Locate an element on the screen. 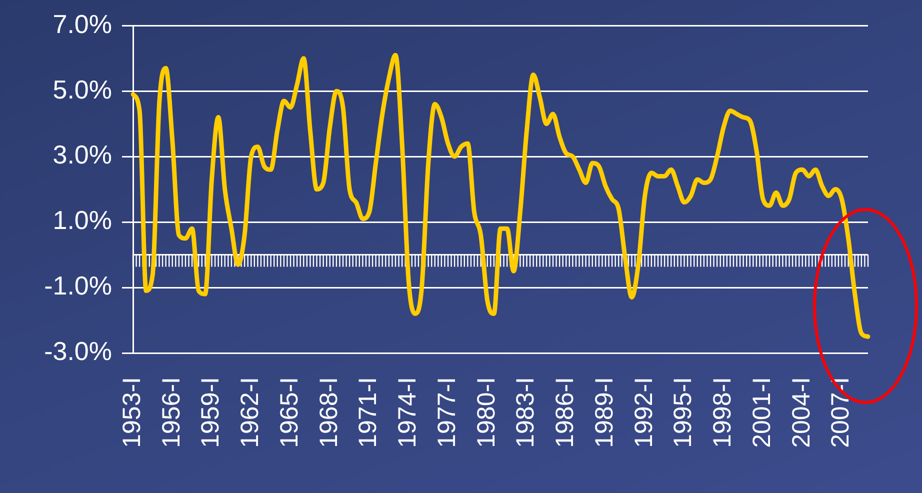  y-tick-label: 1.0% is located at coordinates (82, 220).